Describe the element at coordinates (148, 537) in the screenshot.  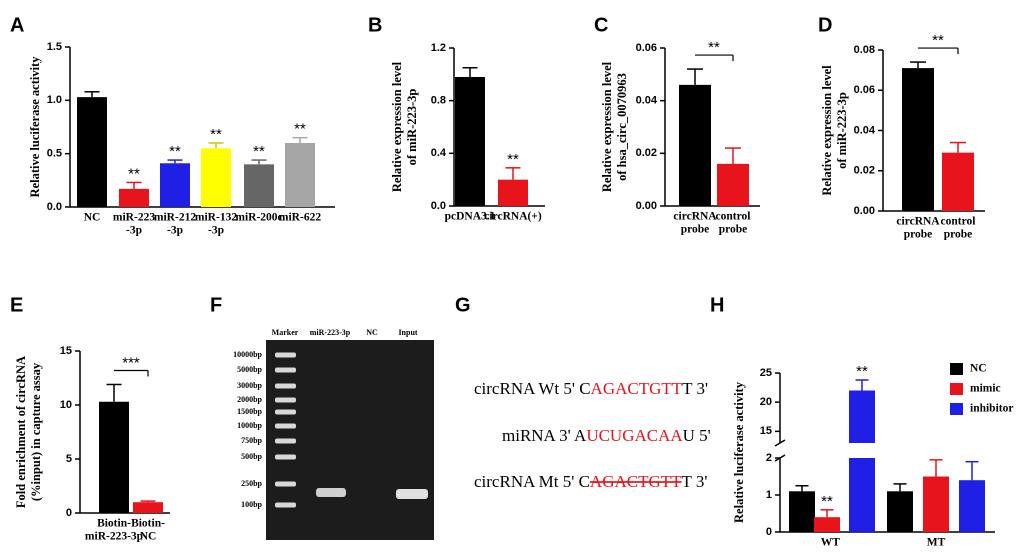
I see `x-tick-label: NC` at that location.